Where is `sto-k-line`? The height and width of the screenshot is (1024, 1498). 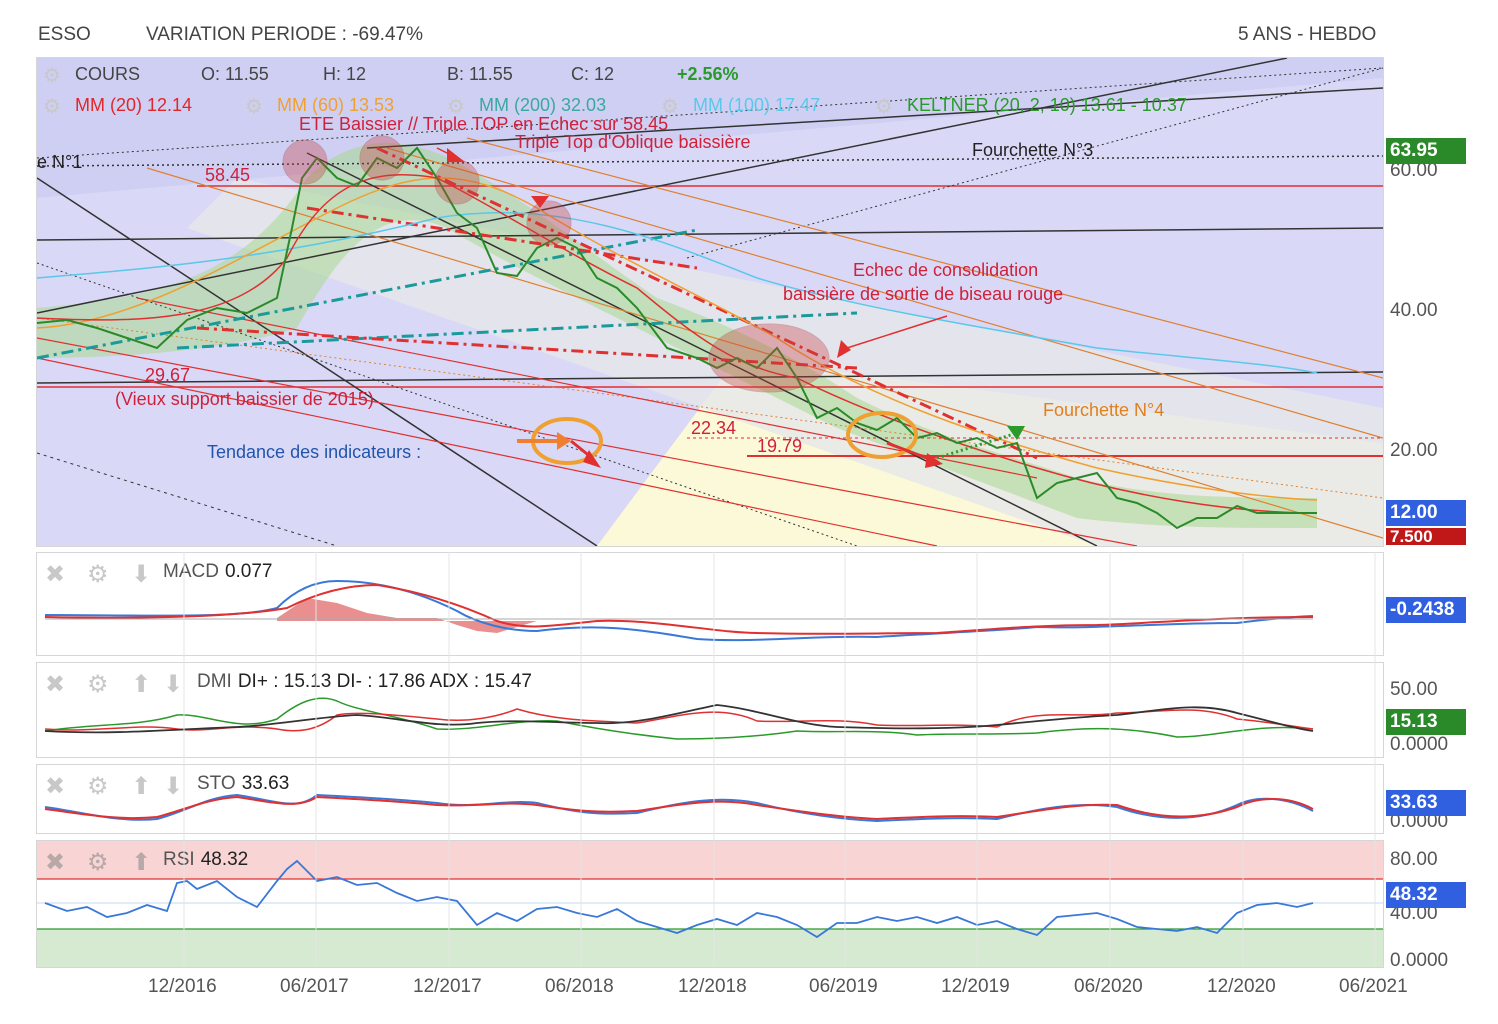
sto-k-line is located at coordinates (679, 808).